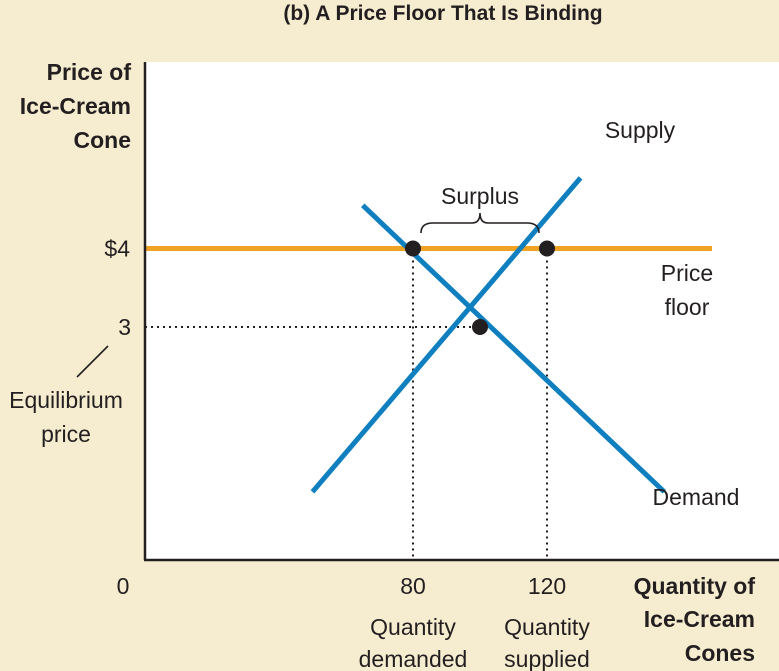 This screenshot has height=671, width=779. What do you see at coordinates (117, 249) in the screenshot?
I see `y-tick-label: $4` at bounding box center [117, 249].